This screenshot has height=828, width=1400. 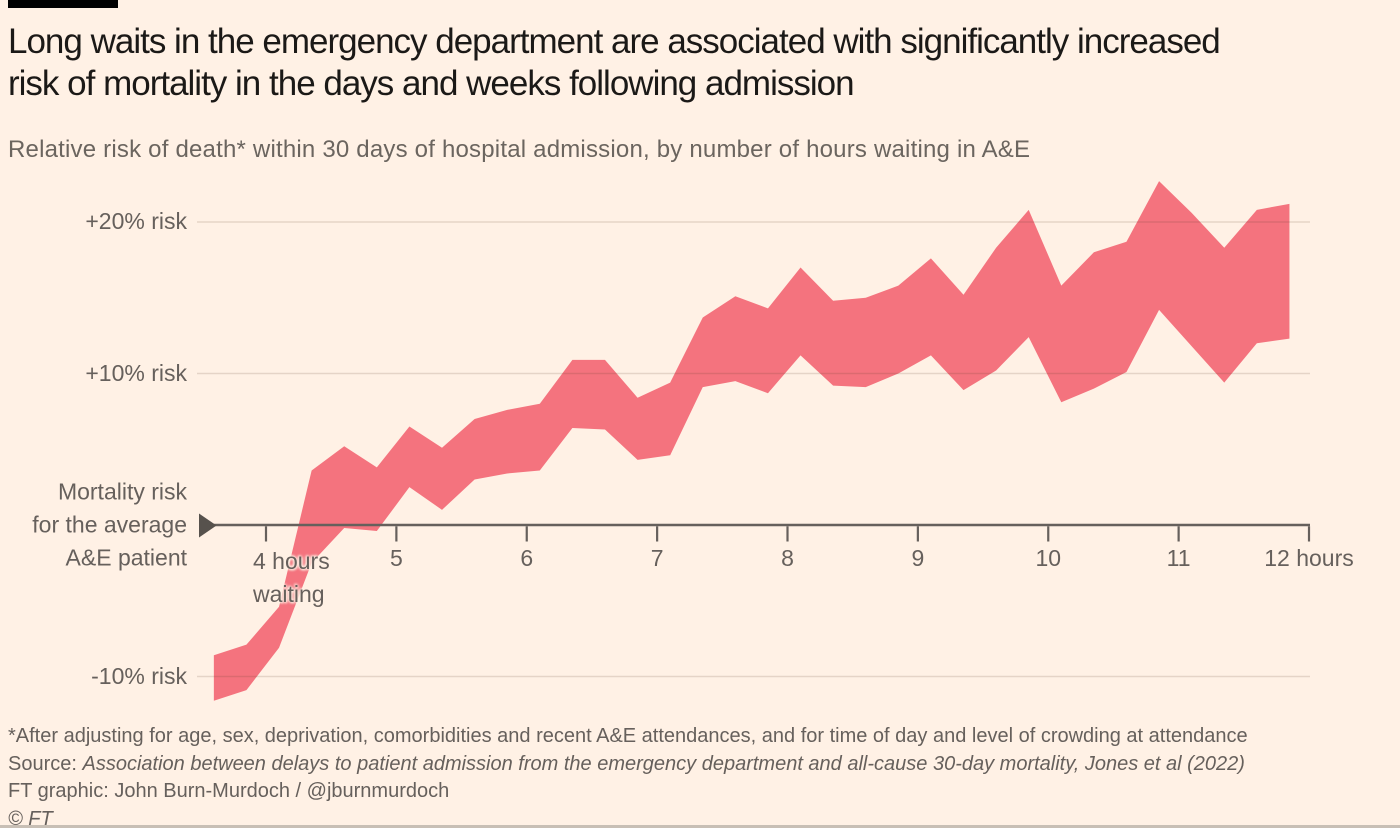 I want to click on x-axis-label-line: 4 hours, so click(x=291, y=561).